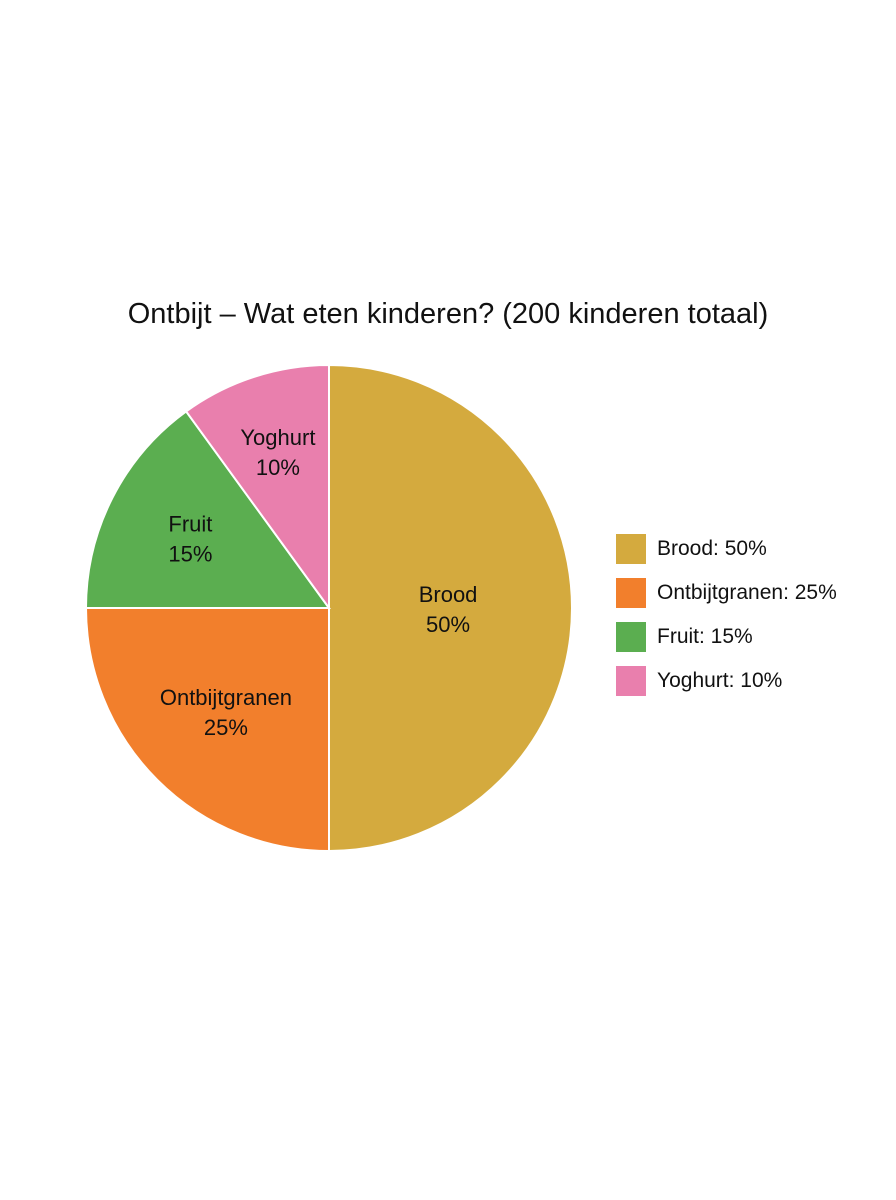 The image size is (896, 1200). Describe the element at coordinates (277, 437) in the screenshot. I see `slice-label: Yoghurt` at that location.